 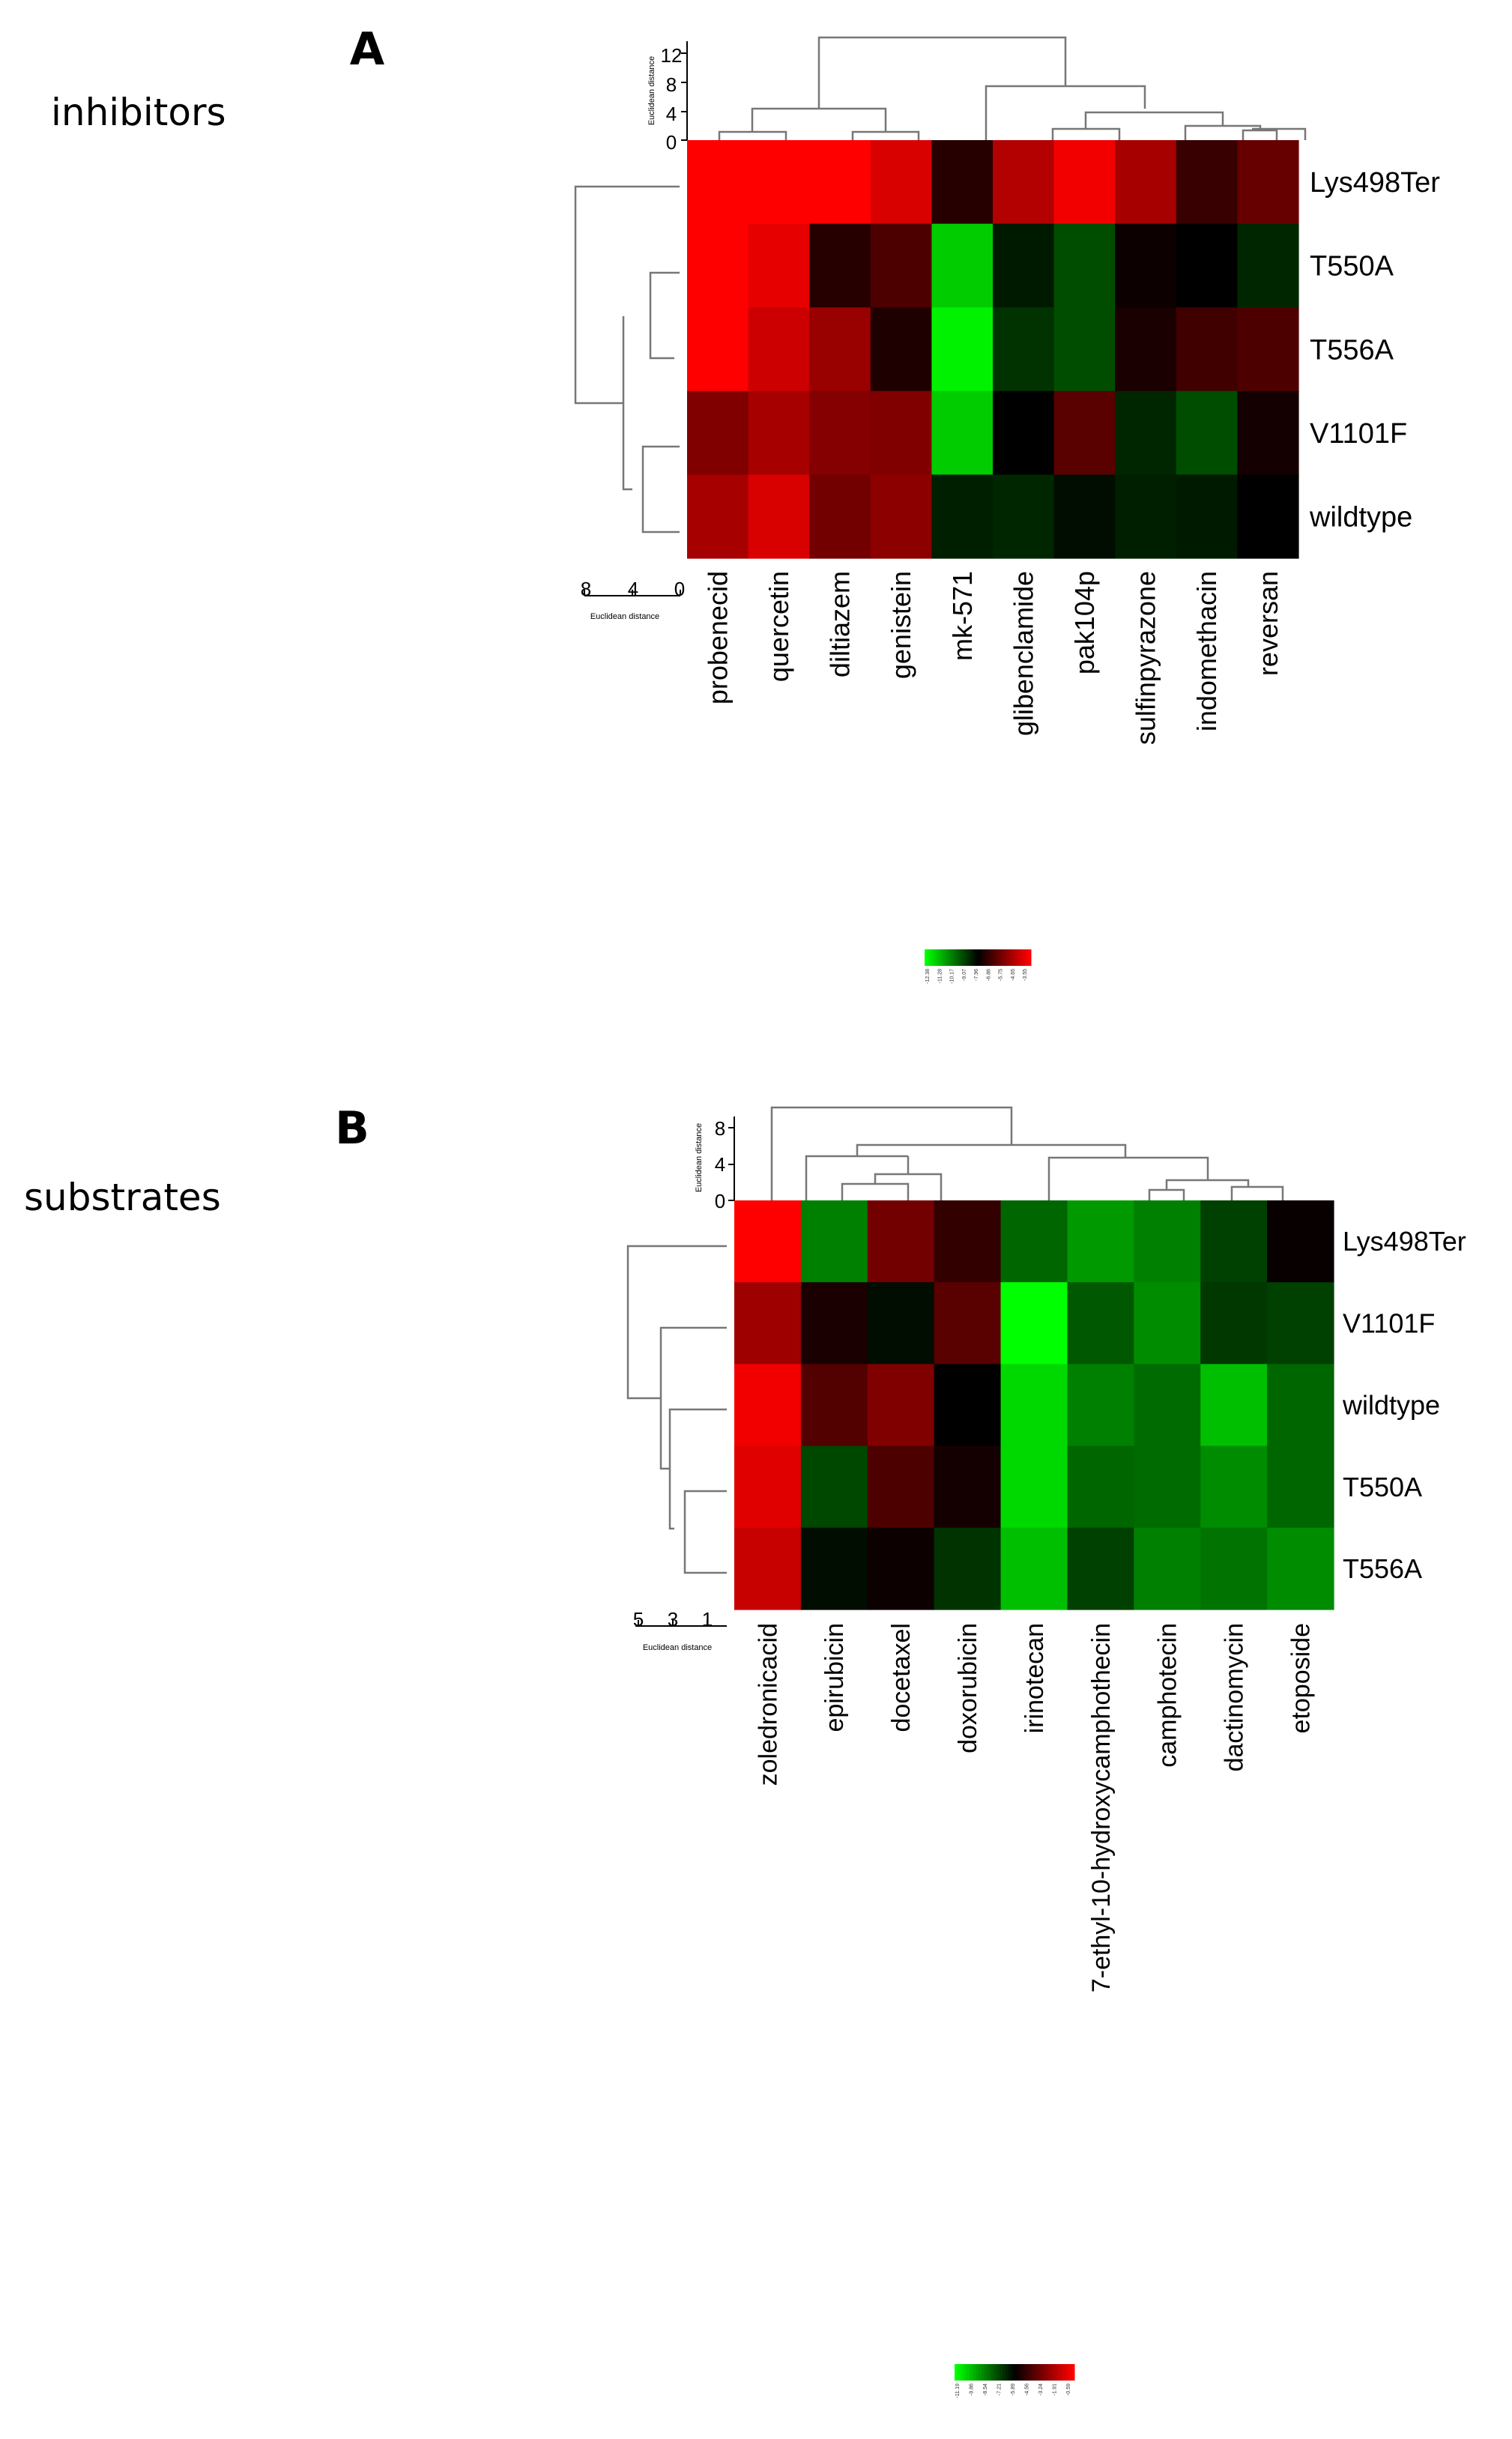 I want to click on column-label: dactinomycin, so click(x=1235, y=1697).